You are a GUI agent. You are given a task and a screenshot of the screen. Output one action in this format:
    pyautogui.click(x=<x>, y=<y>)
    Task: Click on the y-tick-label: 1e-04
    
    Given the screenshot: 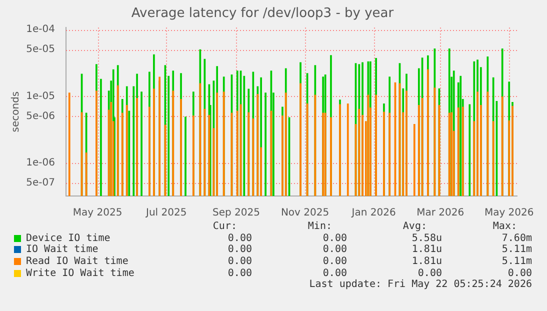 What is the action you would take?
    pyautogui.click(x=40, y=30)
    